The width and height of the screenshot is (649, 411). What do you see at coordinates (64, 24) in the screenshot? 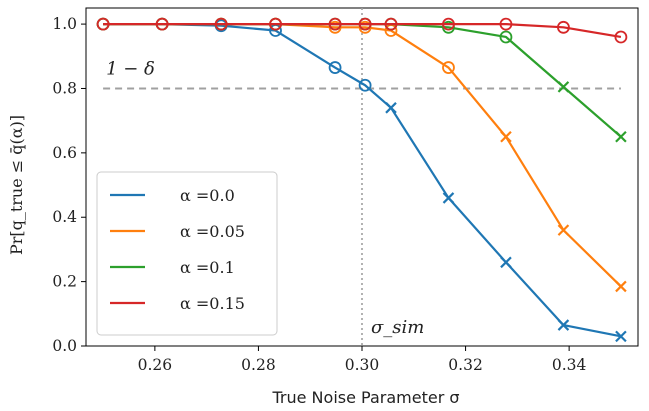
I see `y-tick-label-5: 1.0` at bounding box center [64, 24].